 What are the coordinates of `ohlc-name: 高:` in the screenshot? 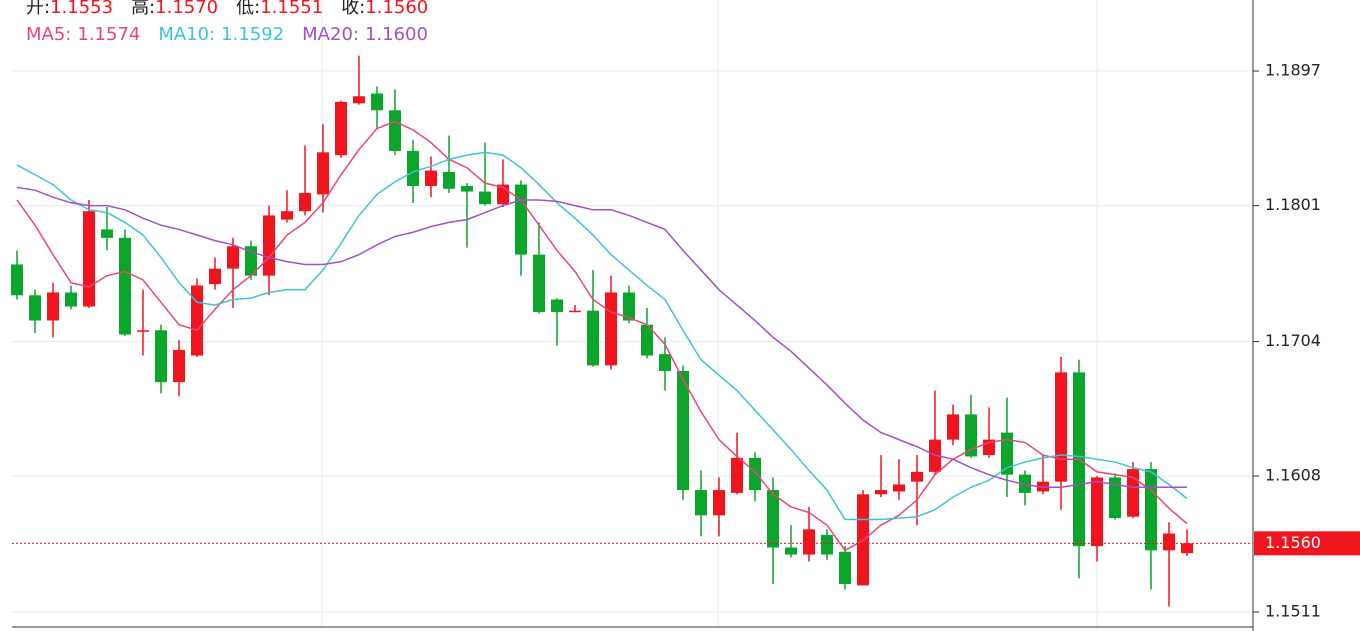 It's located at (143, 9).